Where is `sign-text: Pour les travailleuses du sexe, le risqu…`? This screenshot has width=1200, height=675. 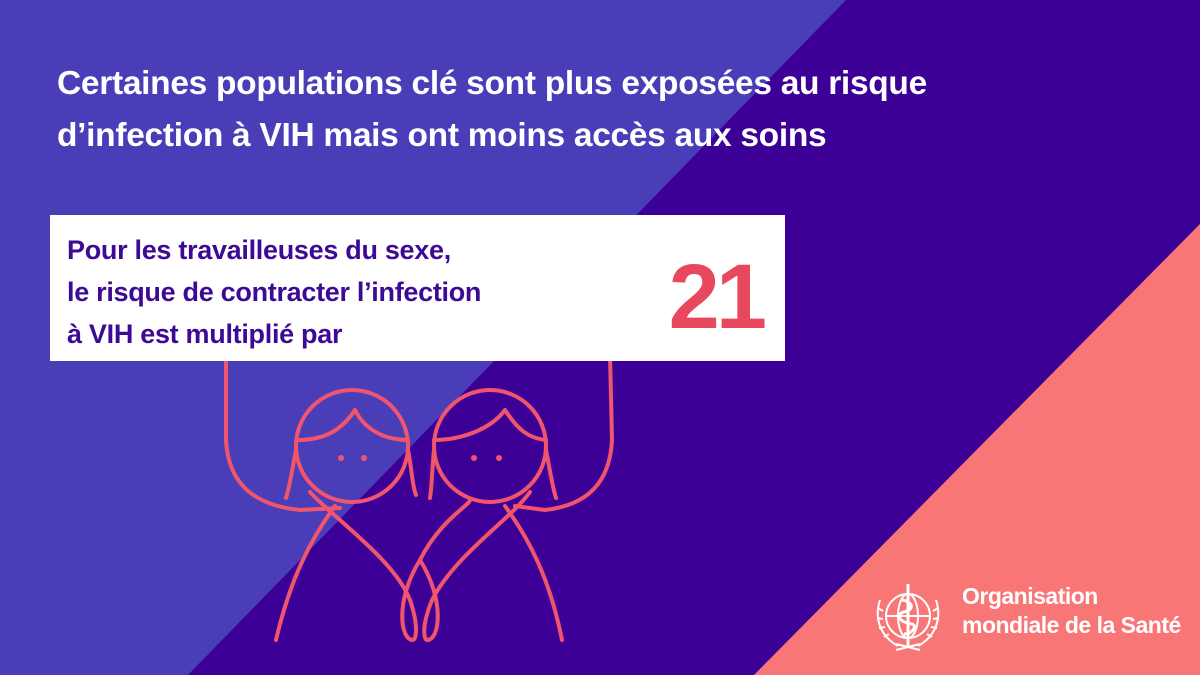 sign-text: Pour les travailleuses du sexe, le risqu… is located at coordinates (274, 292).